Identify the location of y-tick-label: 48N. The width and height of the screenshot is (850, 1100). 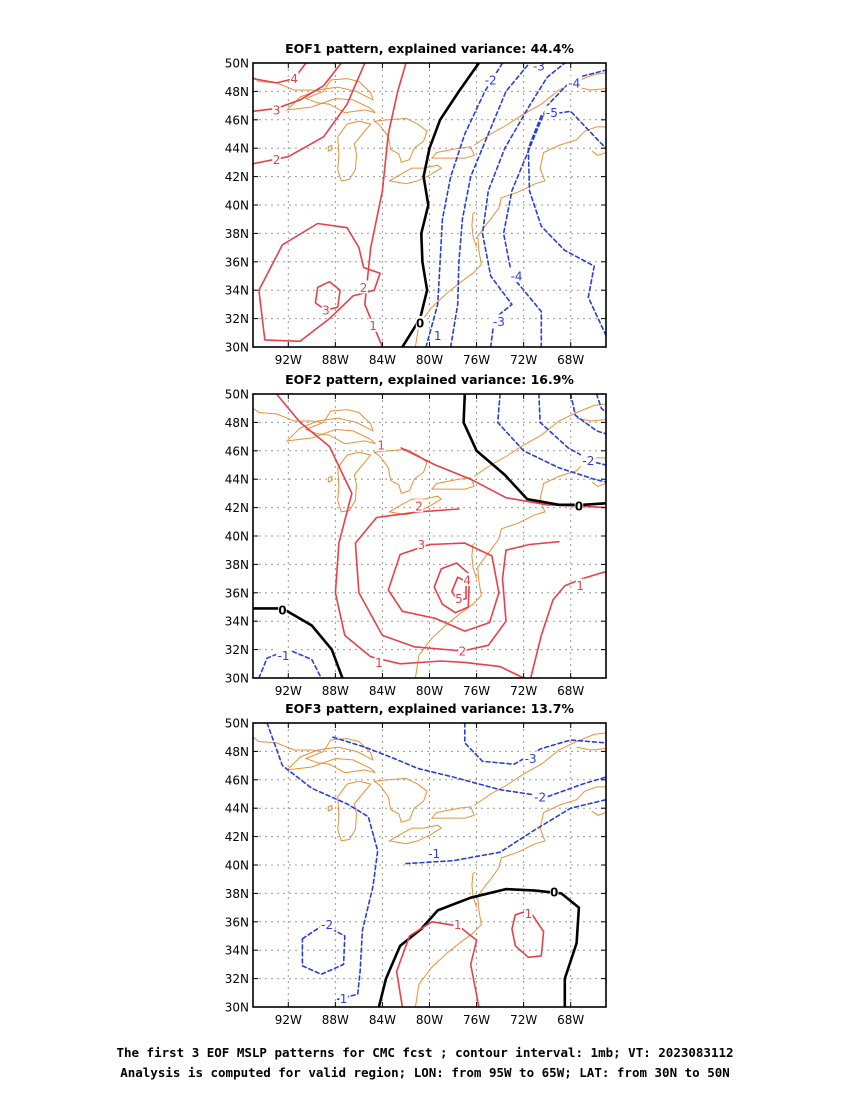
(237, 752).